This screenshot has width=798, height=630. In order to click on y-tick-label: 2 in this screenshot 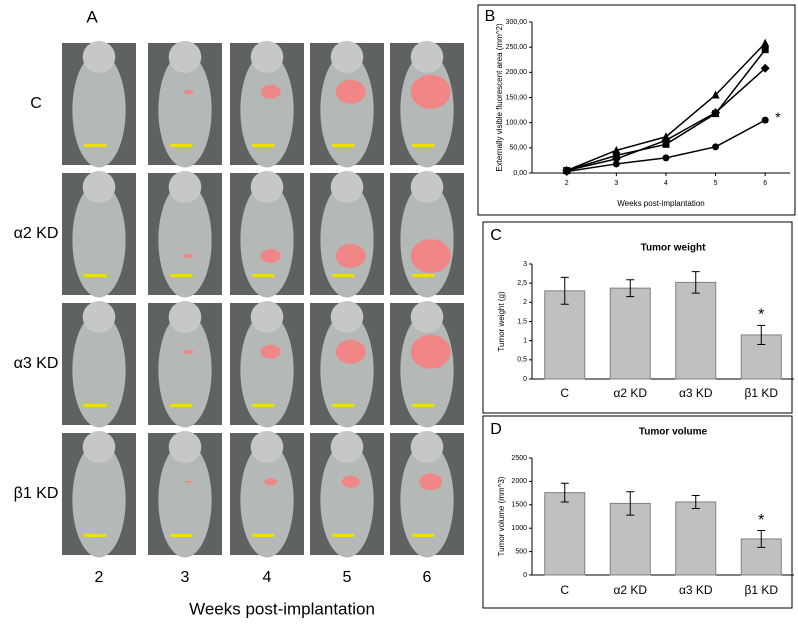, I will do `click(525, 302)`.